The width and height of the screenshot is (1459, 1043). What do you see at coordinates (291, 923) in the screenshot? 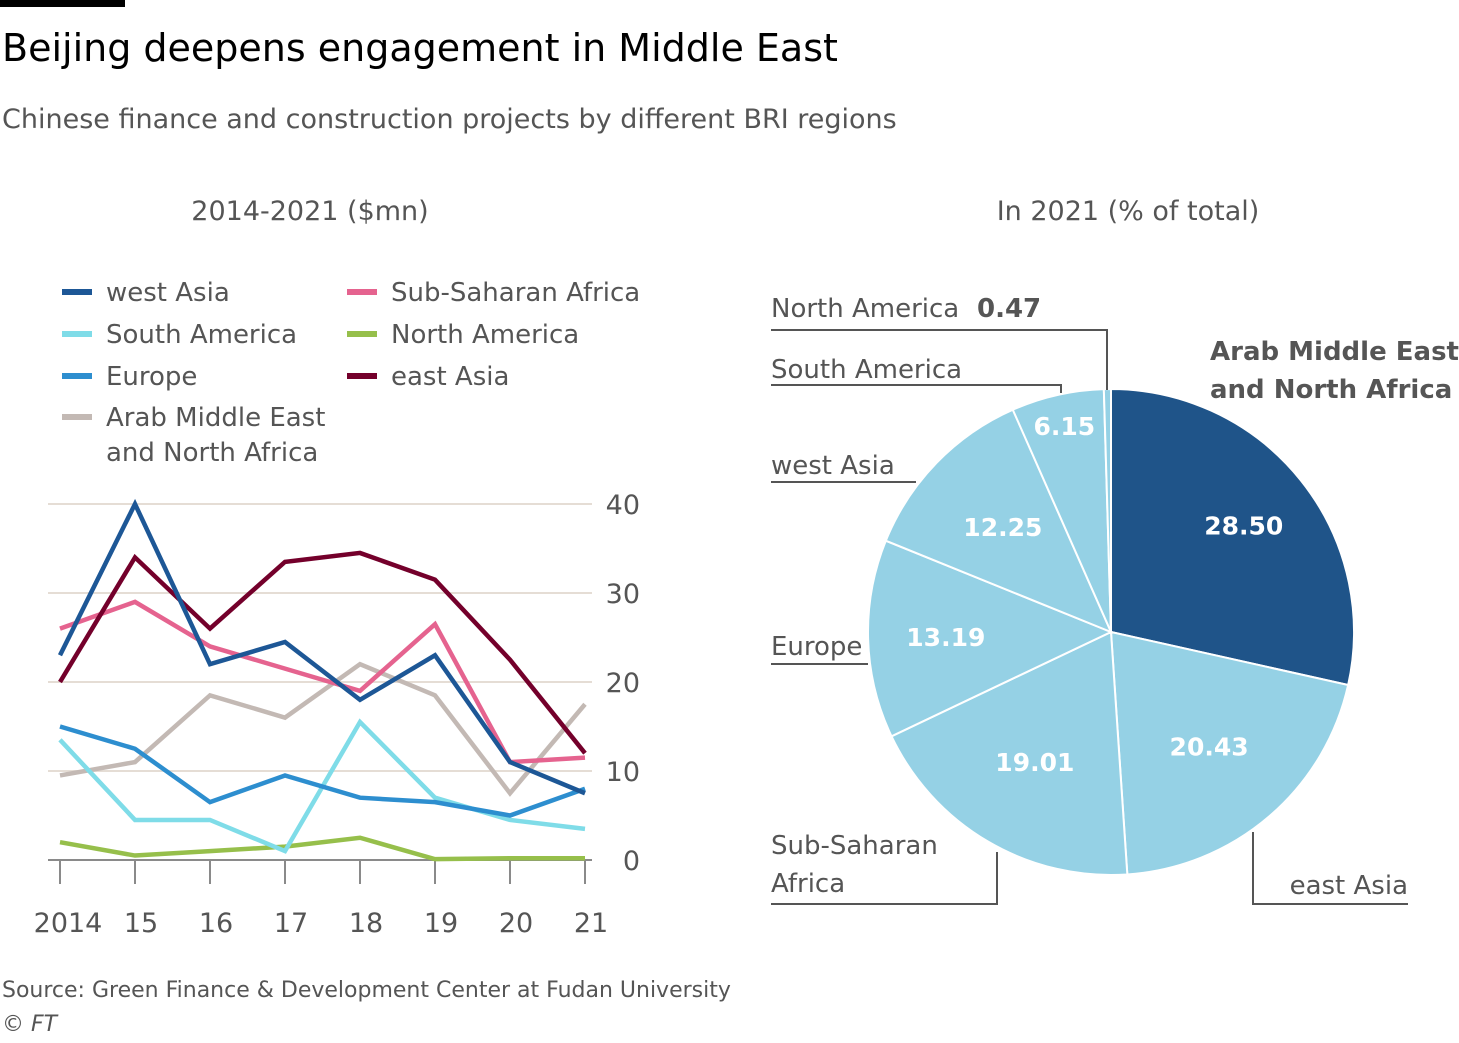
I see `x-tick-label: 17` at bounding box center [291, 923].